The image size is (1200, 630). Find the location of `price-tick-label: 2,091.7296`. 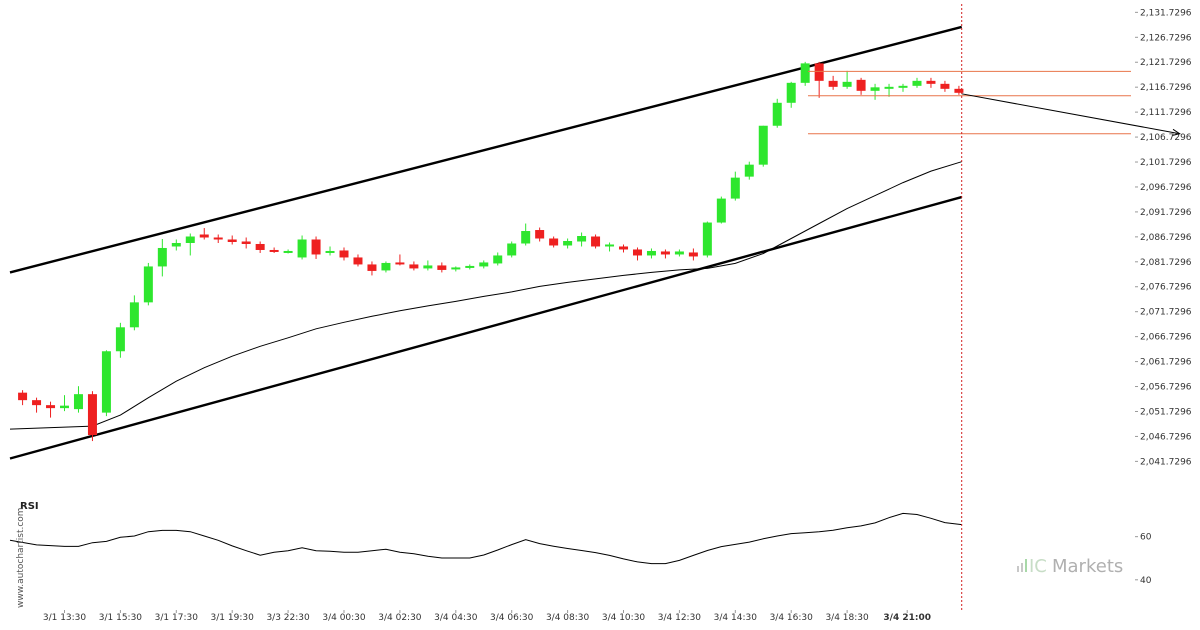

price-tick-label: 2,091.7296 is located at coordinates (1166, 213).